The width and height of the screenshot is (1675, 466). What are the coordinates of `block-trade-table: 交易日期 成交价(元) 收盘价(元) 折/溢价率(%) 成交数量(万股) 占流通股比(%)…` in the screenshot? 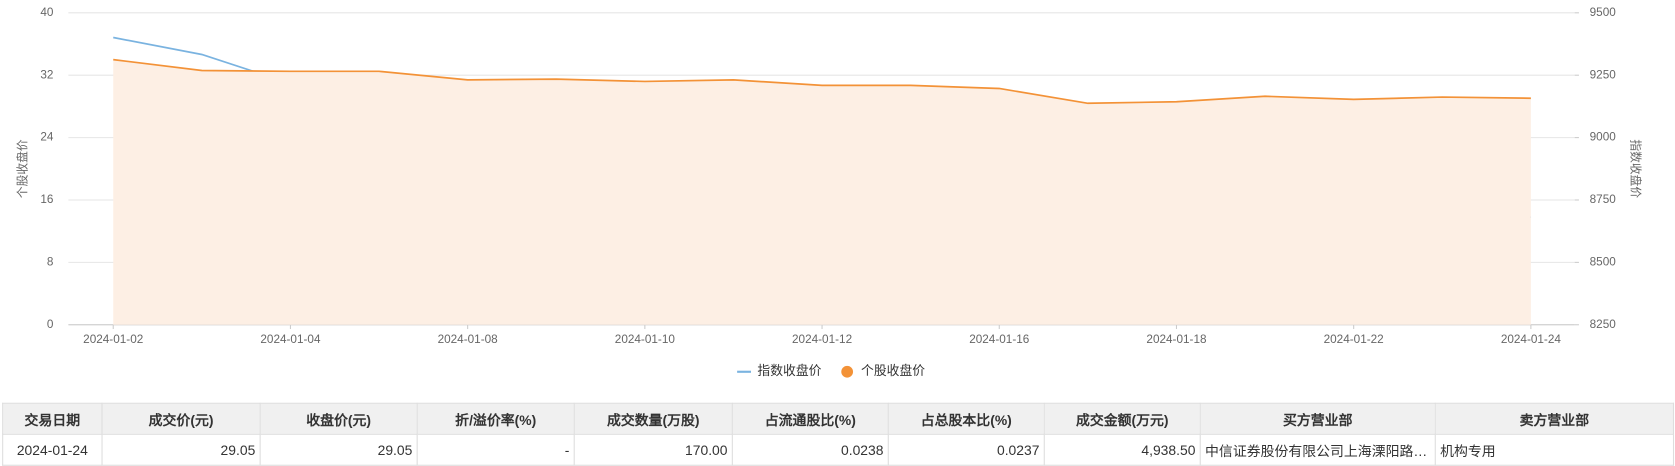 It's located at (838, 434).